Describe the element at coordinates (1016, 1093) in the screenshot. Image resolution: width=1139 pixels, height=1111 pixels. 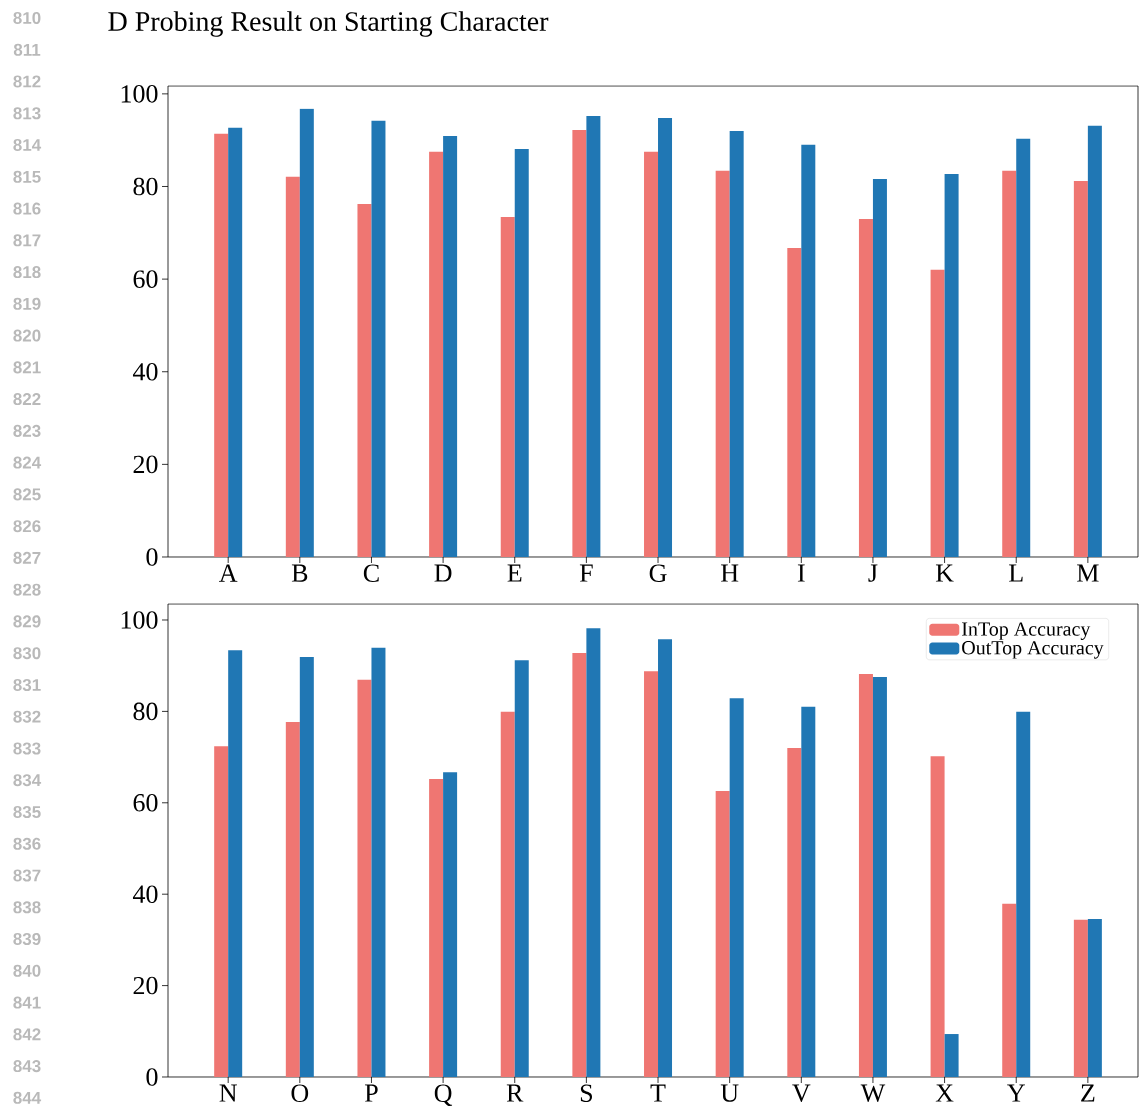
I see `x-tick-label: Y` at that location.